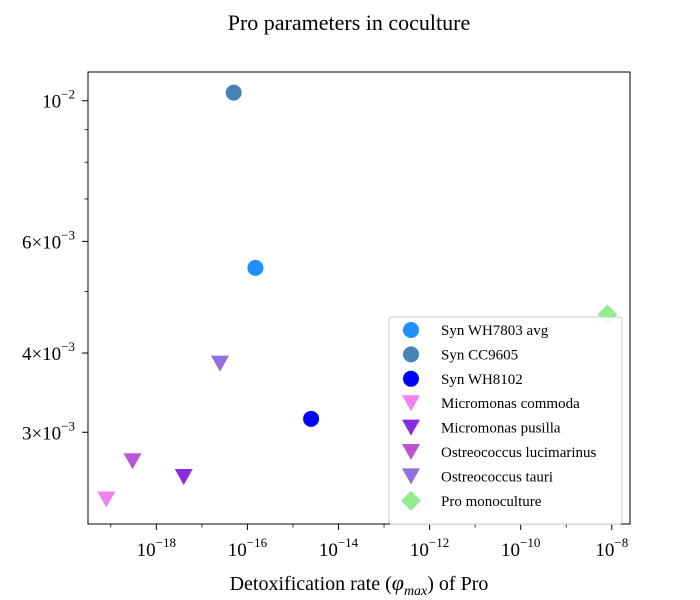 The image size is (700, 600). What do you see at coordinates (519, 453) in the screenshot?
I see `legend-label: Ostreococcus lucimarinus` at bounding box center [519, 453].